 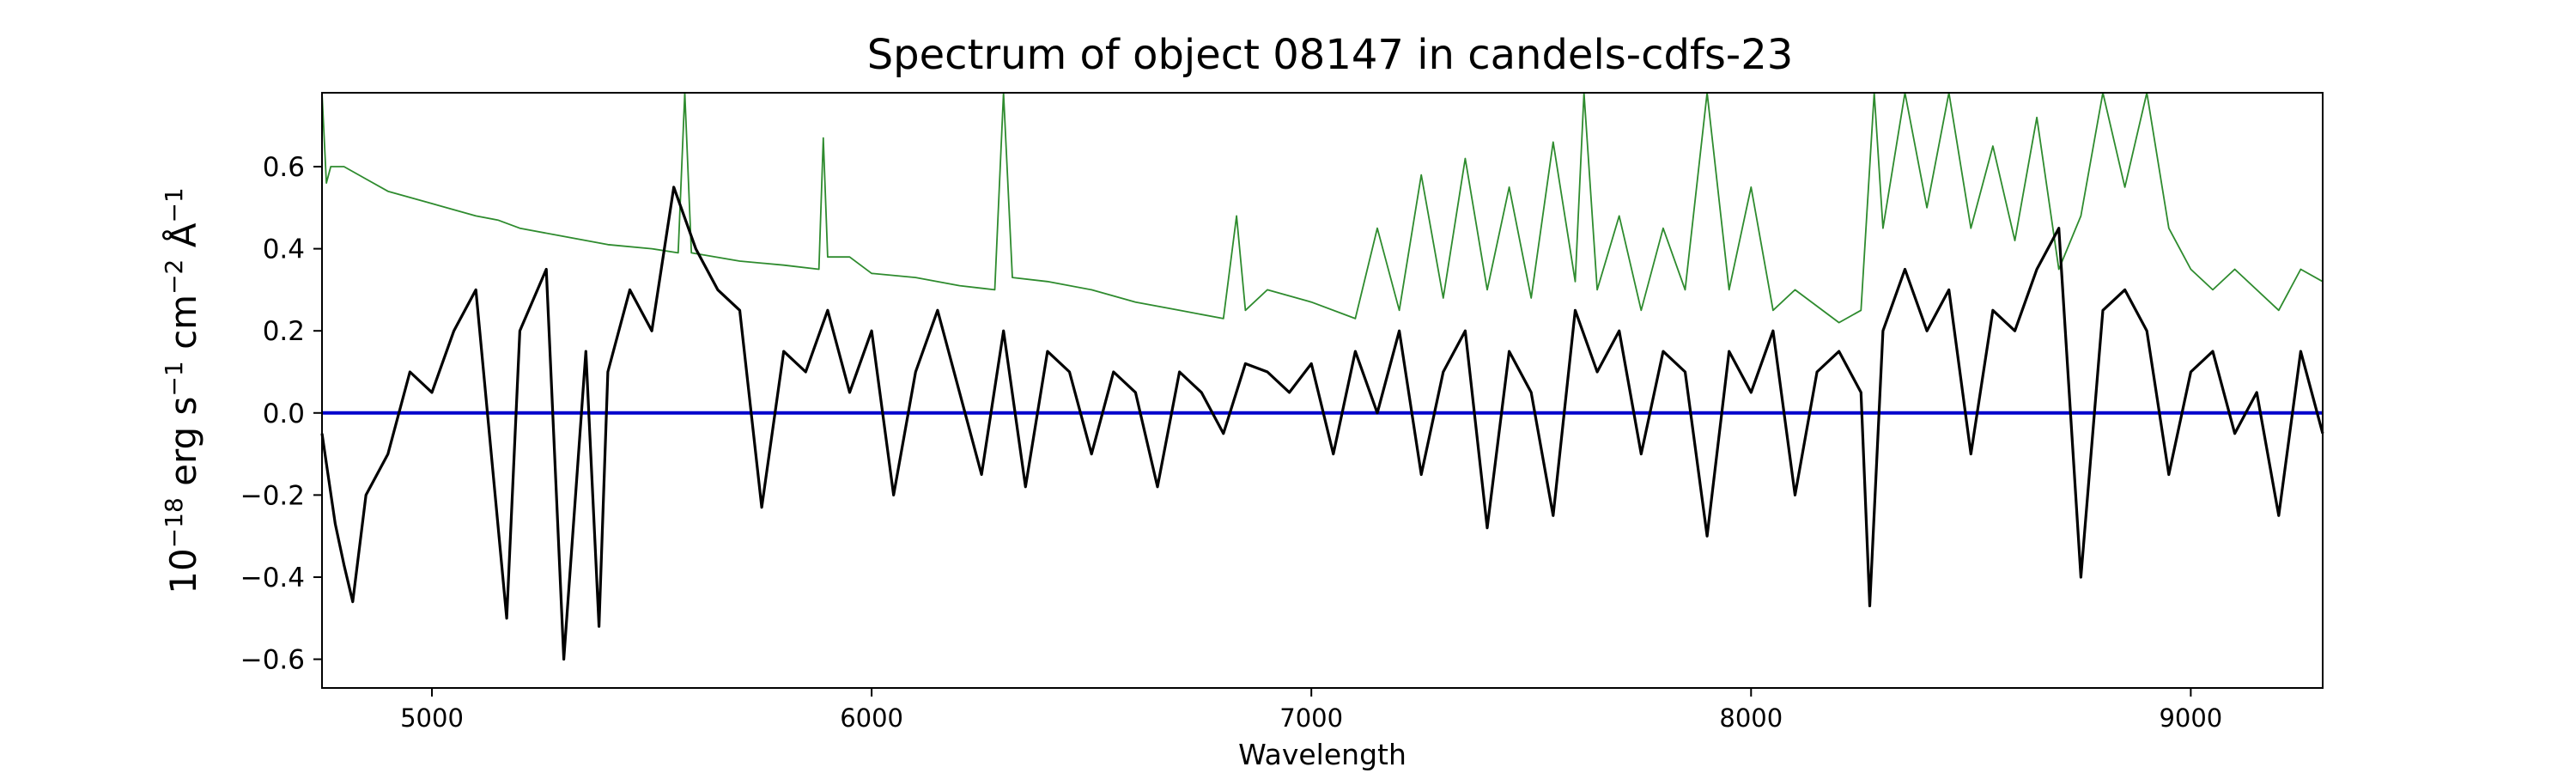 What do you see at coordinates (872, 718) in the screenshot?
I see `x-tick-label: 6000` at bounding box center [872, 718].